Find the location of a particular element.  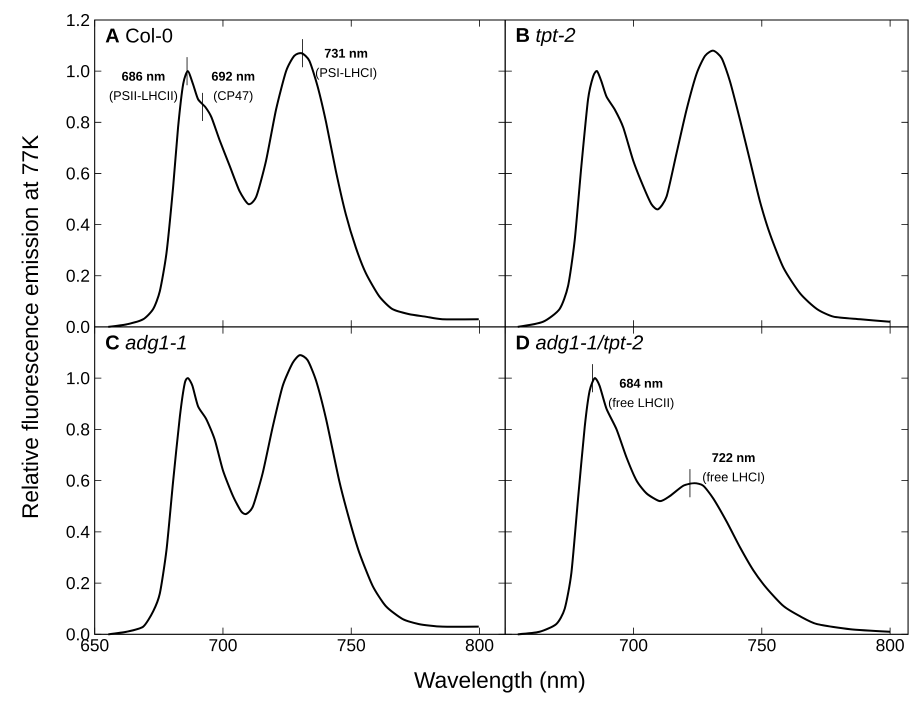

annotation: 692 nm is located at coordinates (233, 76).